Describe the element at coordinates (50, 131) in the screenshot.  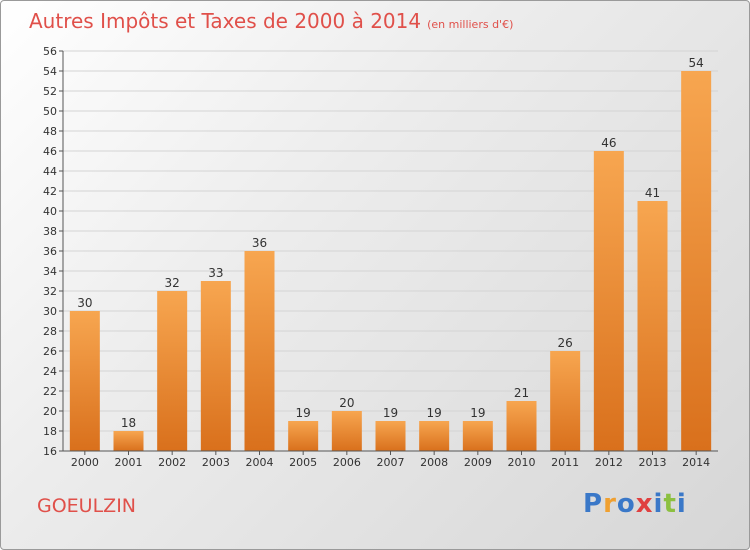
I see `y-tick-label: 48` at that location.